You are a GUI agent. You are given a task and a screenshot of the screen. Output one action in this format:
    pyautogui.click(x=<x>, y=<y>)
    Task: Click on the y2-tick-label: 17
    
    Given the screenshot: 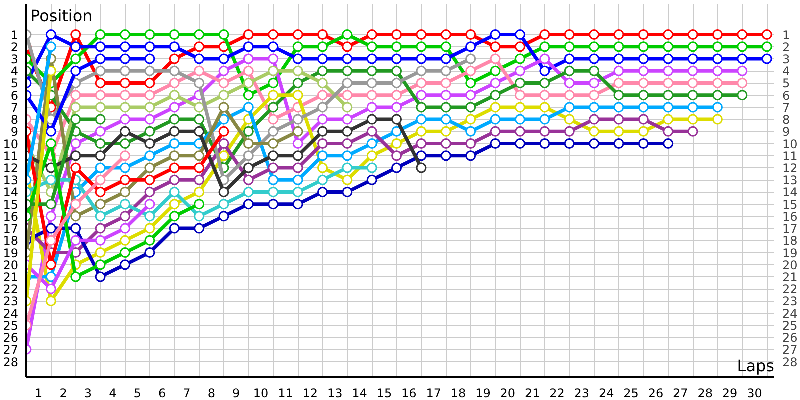 What is the action you would take?
    pyautogui.click(x=790, y=229)
    